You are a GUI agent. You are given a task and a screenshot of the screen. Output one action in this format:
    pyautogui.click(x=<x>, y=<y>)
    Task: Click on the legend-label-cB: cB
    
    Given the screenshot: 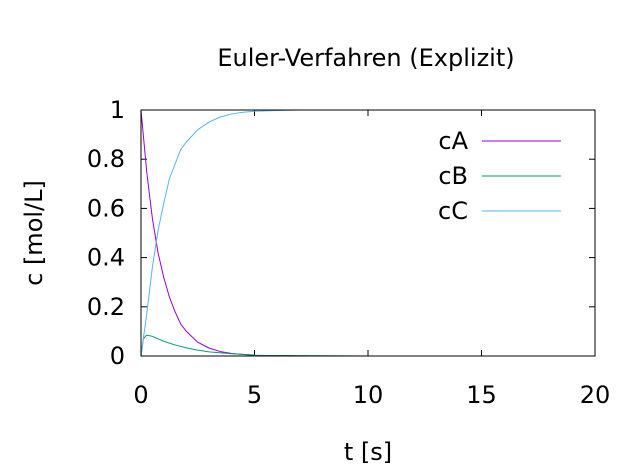 What is the action you would take?
    pyautogui.click(x=453, y=176)
    